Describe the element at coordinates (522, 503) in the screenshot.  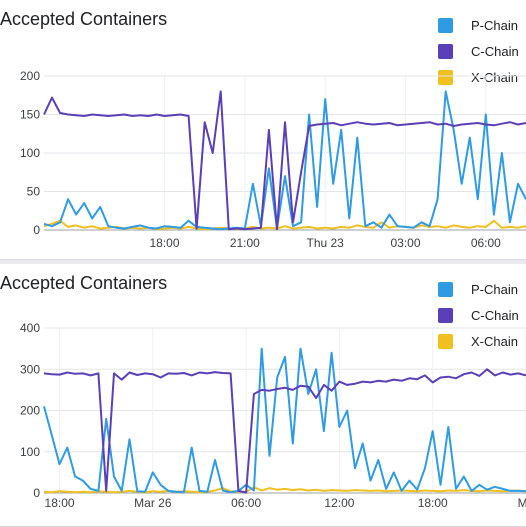
I see `x-tick-label: Mo` at that location.